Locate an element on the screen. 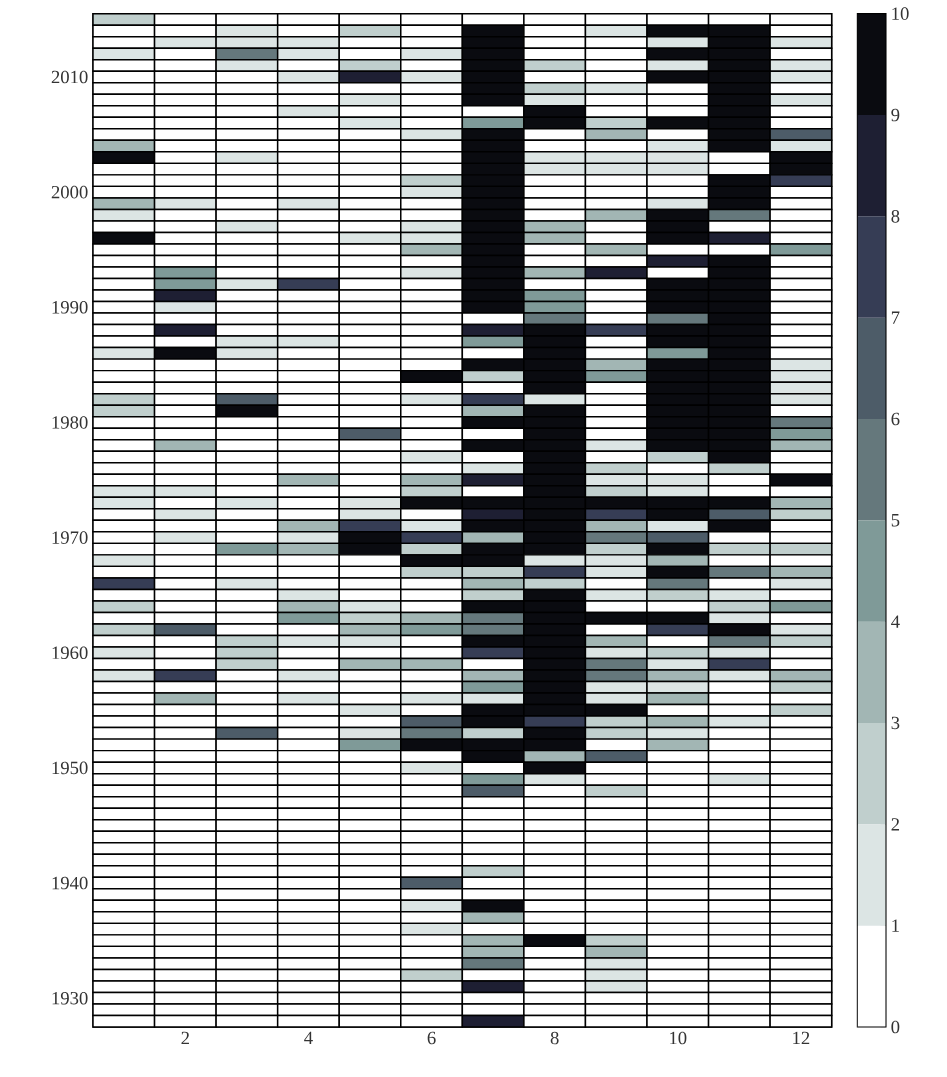  x-tick-label: 4 is located at coordinates (308, 1037).